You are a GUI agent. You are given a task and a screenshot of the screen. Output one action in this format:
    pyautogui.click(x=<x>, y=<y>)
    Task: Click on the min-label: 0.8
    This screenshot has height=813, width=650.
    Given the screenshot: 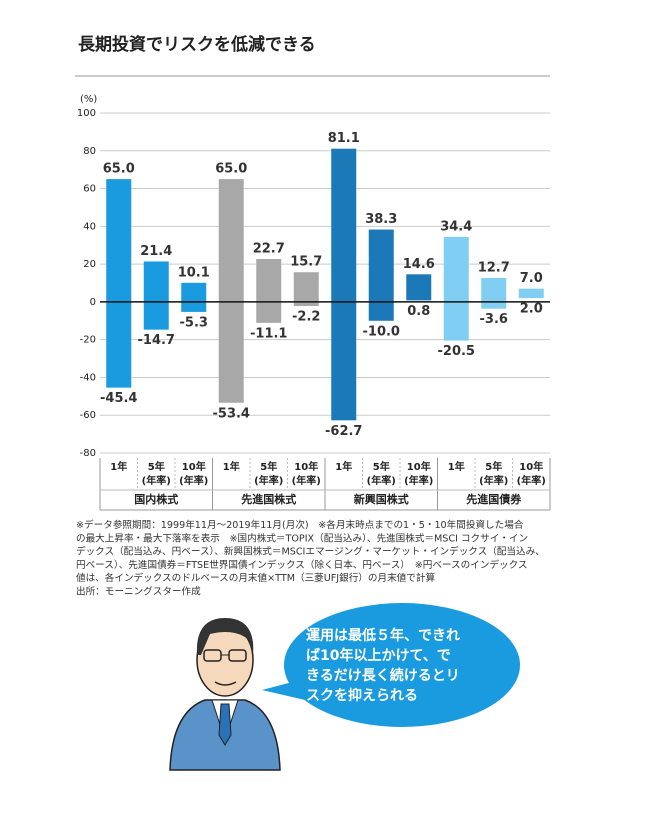 What is the action you would take?
    pyautogui.click(x=418, y=311)
    